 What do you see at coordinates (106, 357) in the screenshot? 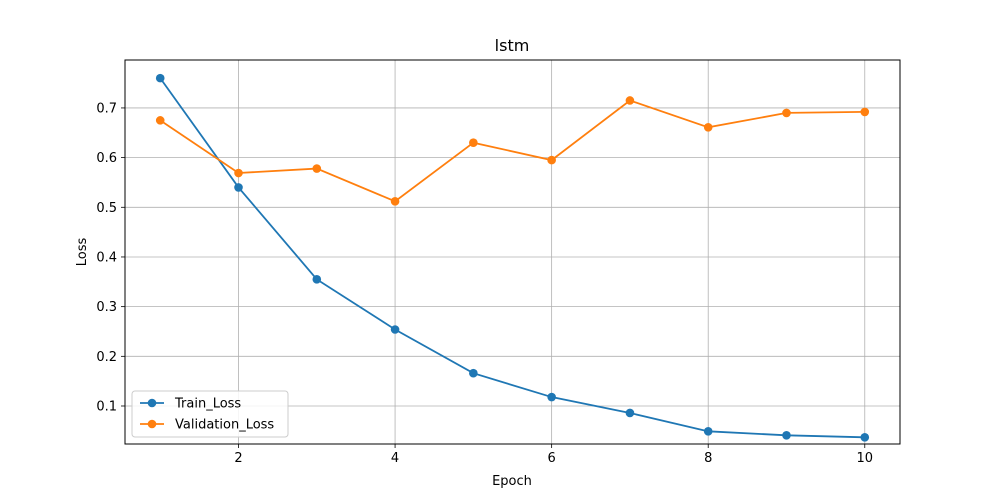
I see `y-tick-label: 0.2` at bounding box center [106, 357].